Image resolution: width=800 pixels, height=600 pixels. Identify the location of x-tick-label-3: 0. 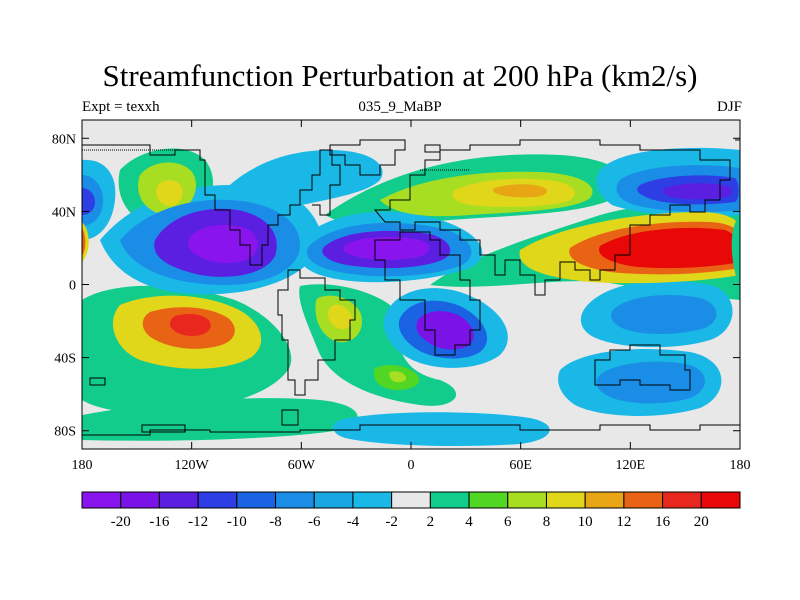
(411, 465).